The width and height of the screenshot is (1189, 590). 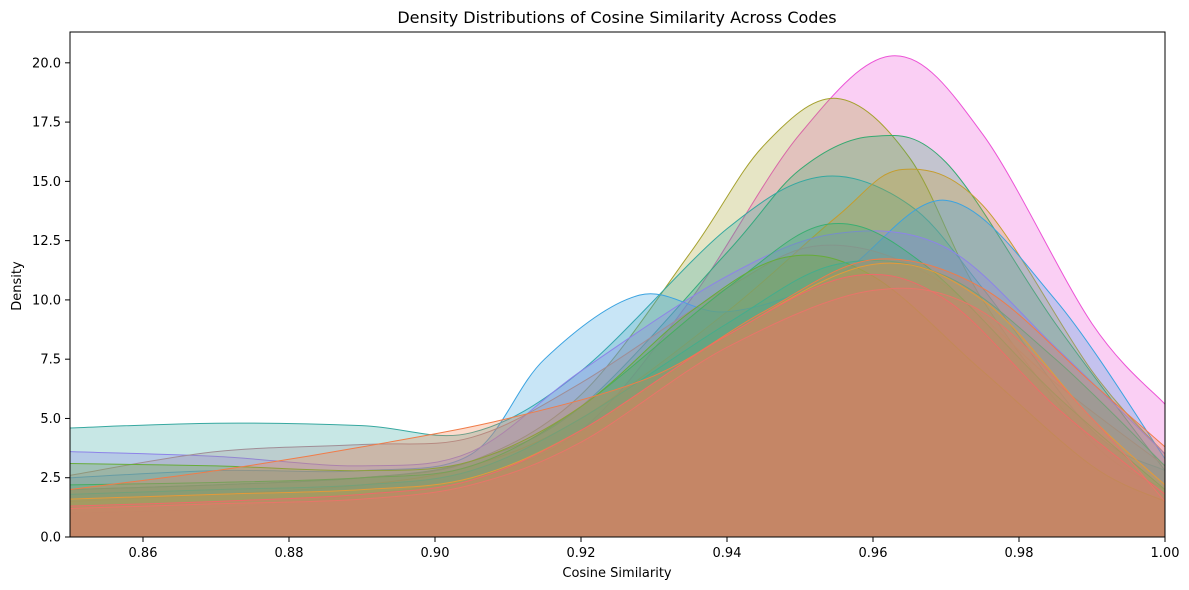 I want to click on y-tick-label: 17.5, so click(x=46, y=123).